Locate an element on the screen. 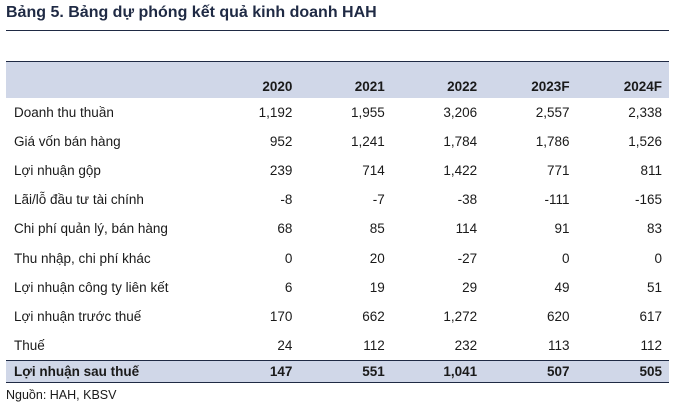 This screenshot has width=677, height=410. cell-value: 662 is located at coordinates (373, 316).